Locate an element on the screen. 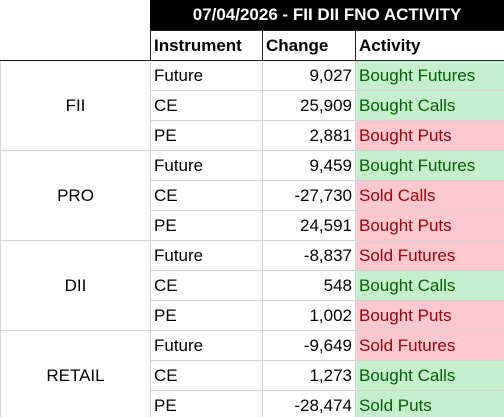 This screenshot has width=504, height=417. change-cell: -27,730 is located at coordinates (309, 195).